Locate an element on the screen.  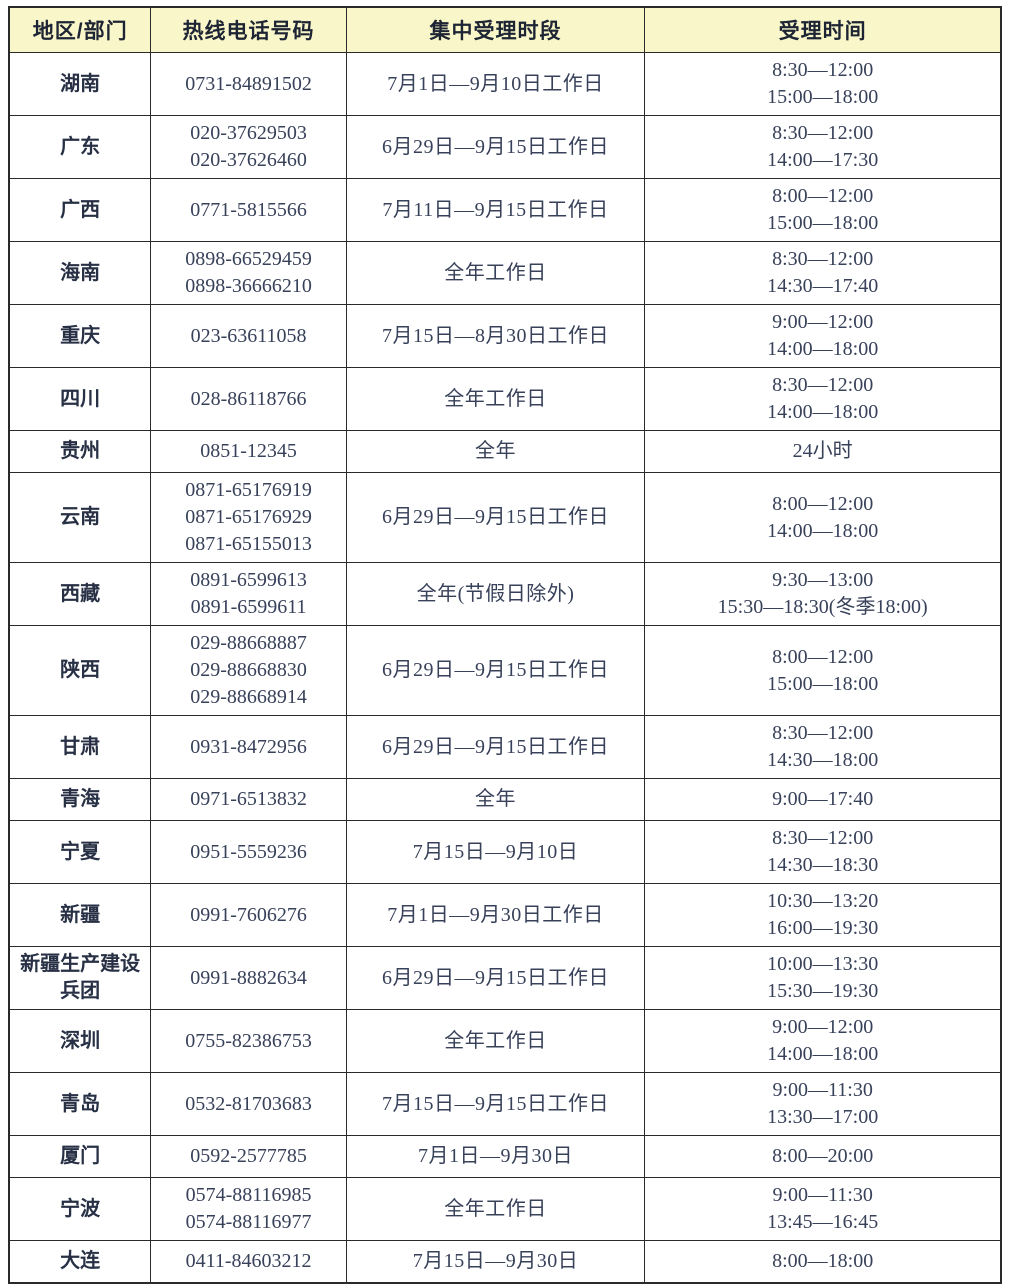
time-range: 9:00—11:30 is located at coordinates (822, 1090).